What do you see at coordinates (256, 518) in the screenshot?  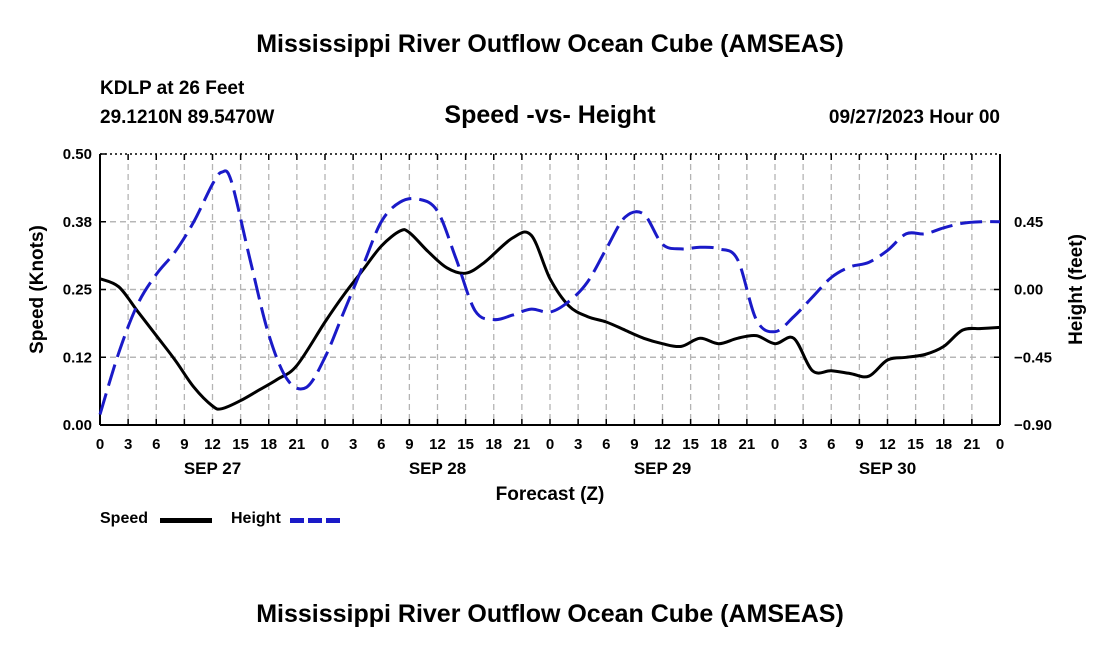 I see `legend-height-label: Height` at bounding box center [256, 518].